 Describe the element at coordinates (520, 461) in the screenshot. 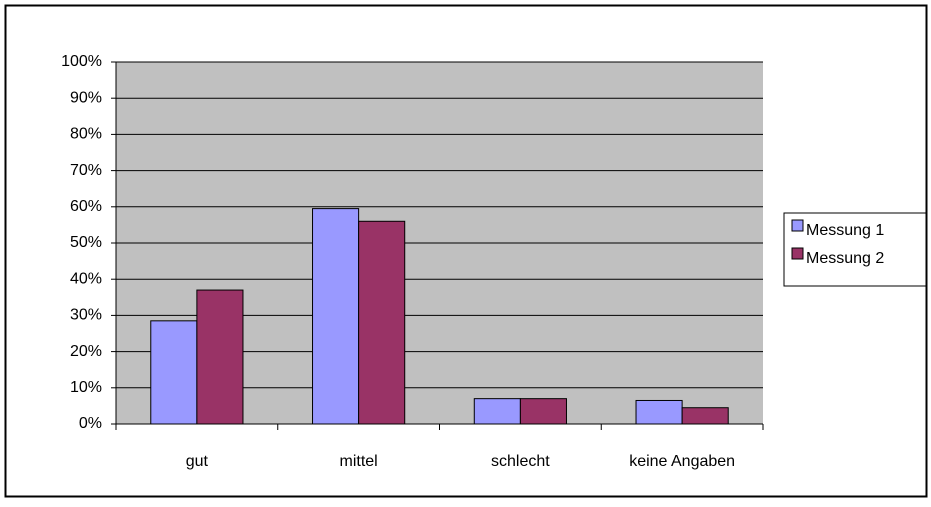

I see `x-tick-label: schlecht` at that location.